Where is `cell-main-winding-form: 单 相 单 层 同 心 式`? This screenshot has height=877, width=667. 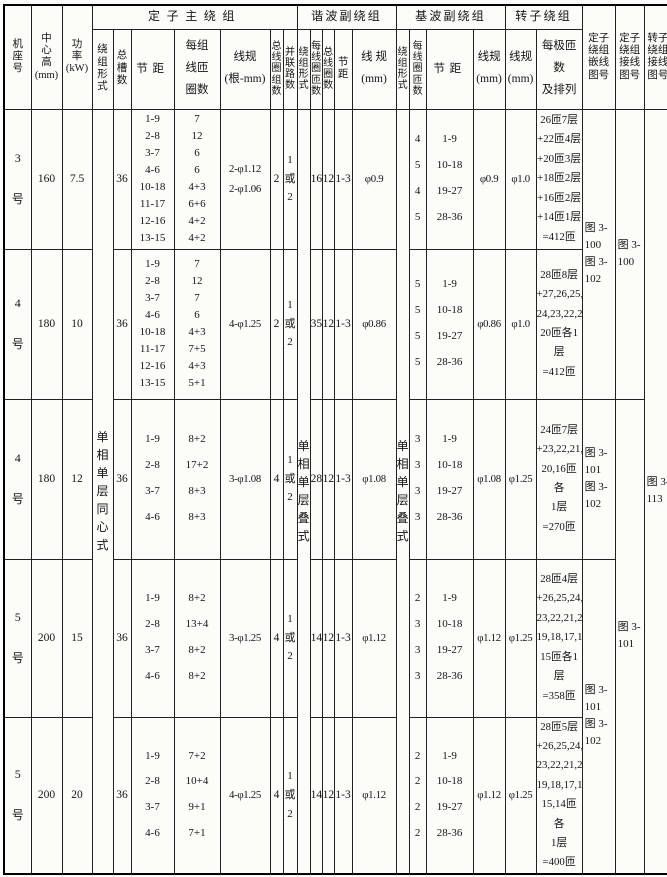
cell-main-winding-form: 单 相 单 层 同 心 式 is located at coordinates (102, 491).